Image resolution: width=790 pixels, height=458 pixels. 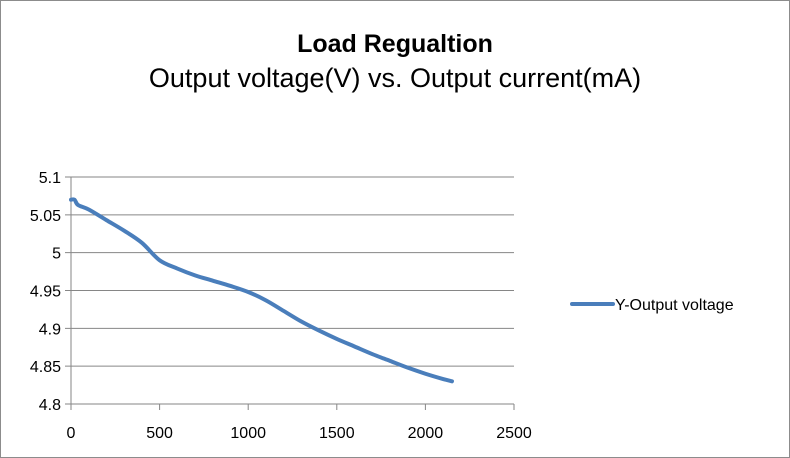 I want to click on x-tick-label: 0, so click(x=71, y=433).